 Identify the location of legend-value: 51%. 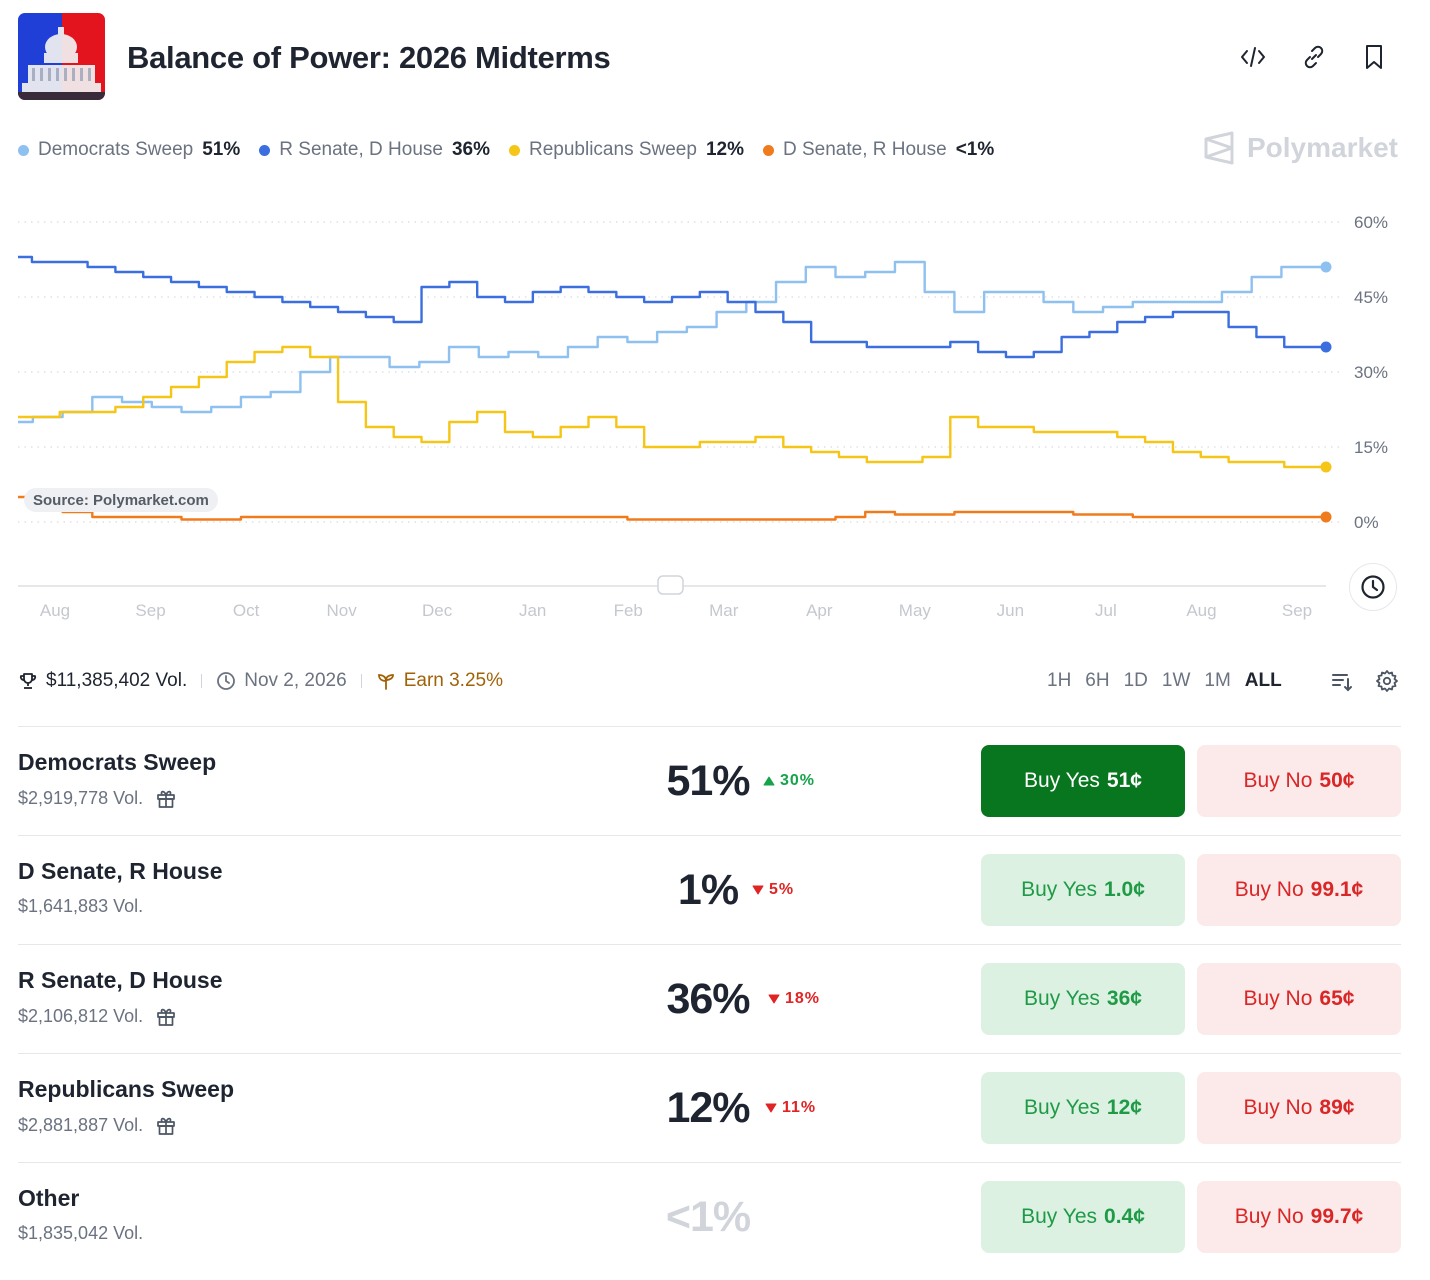
(221, 149).